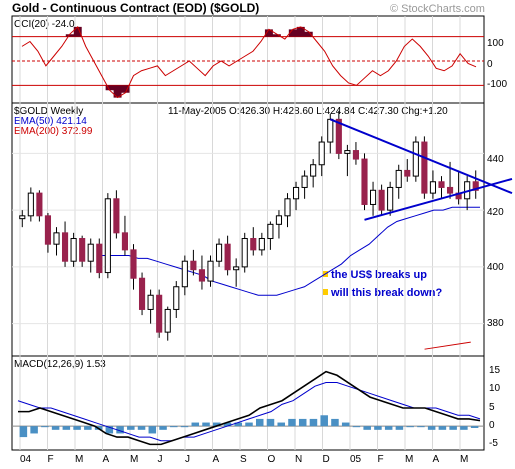 Image resolution: width=515 pixels, height=469 pixels. What do you see at coordinates (379, 275) in the screenshot?
I see `annotation-line-1: the US$ breaks up` at bounding box center [379, 275].